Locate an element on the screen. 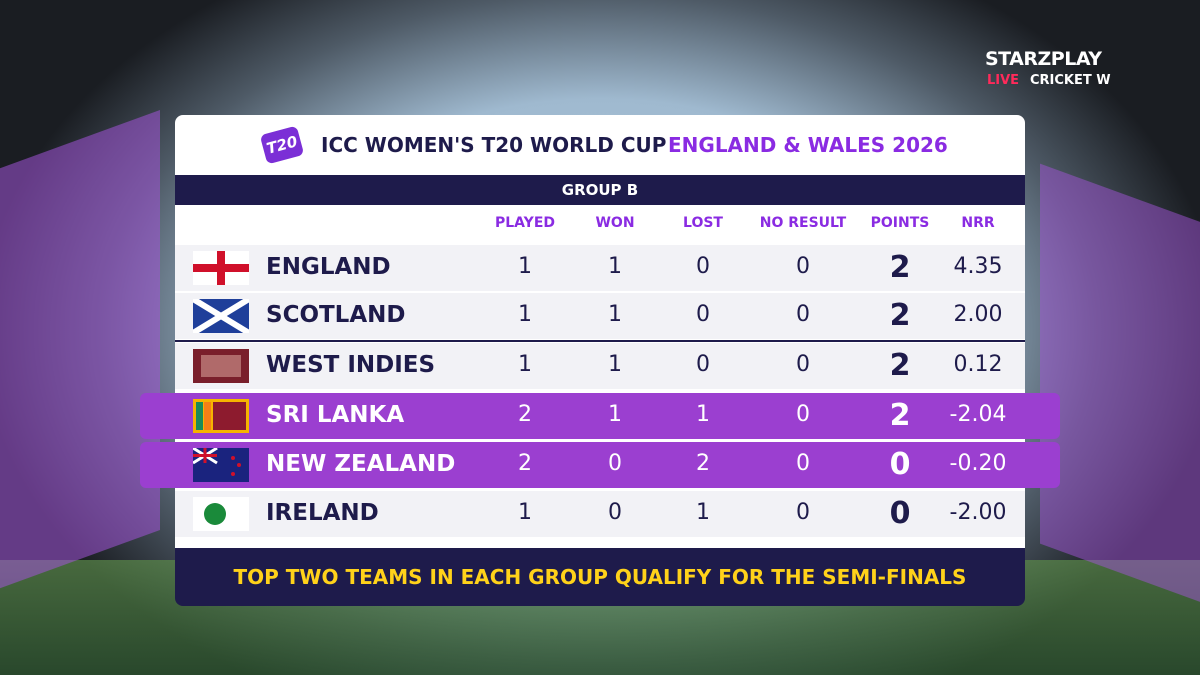 This screenshot has width=1200, height=675. team-name: WEST INDIES is located at coordinates (351, 365).